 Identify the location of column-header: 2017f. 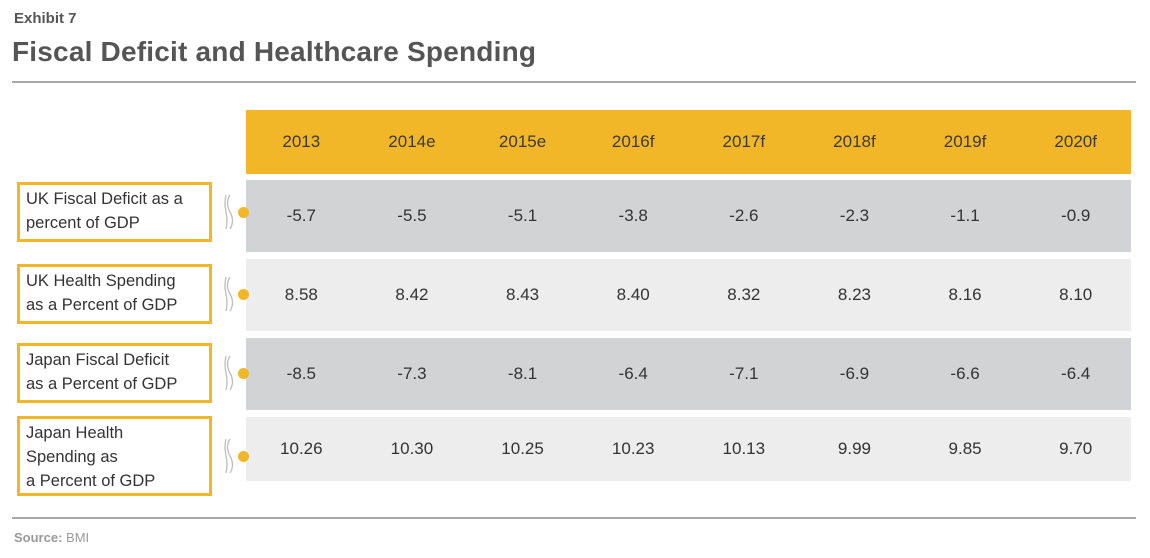
(744, 141).